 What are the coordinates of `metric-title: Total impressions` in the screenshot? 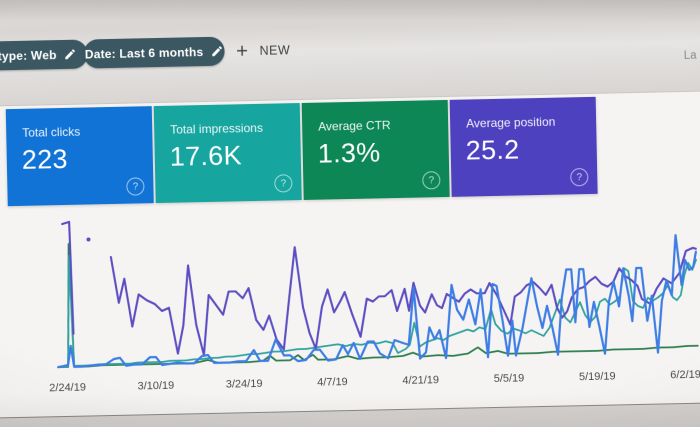 It's located at (217, 128).